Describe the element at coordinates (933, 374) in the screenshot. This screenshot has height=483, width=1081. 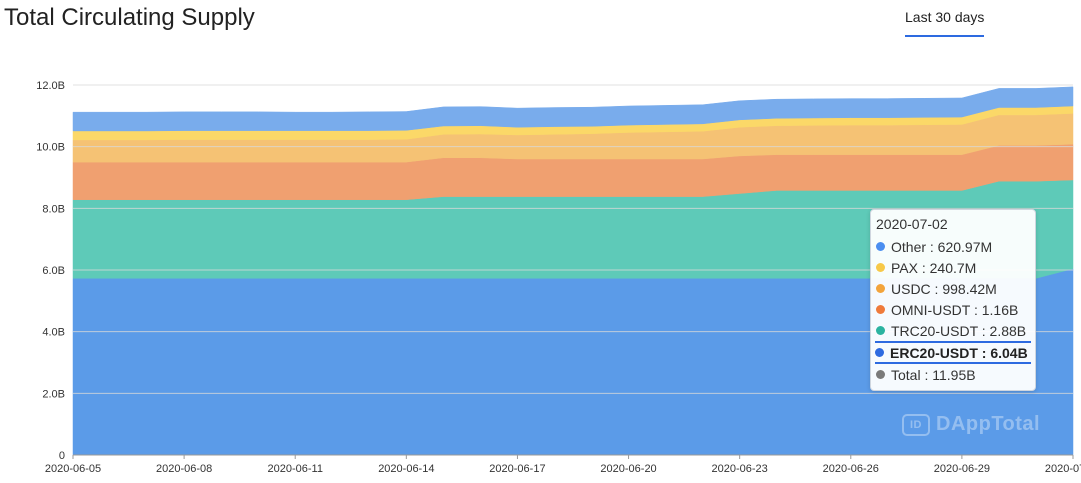
I see `tooltip-row-label: Total : 11.95B` at that location.